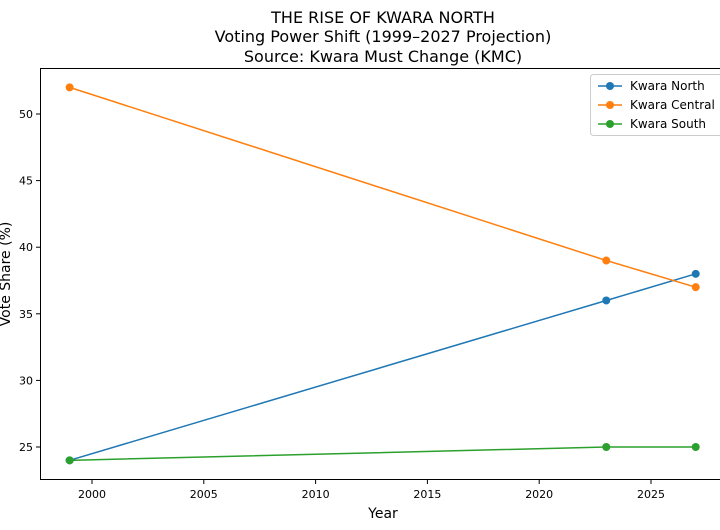 This screenshot has width=720, height=530. What do you see at coordinates (610, 124) in the screenshot?
I see `legend-marker-kwara-south` at bounding box center [610, 124].